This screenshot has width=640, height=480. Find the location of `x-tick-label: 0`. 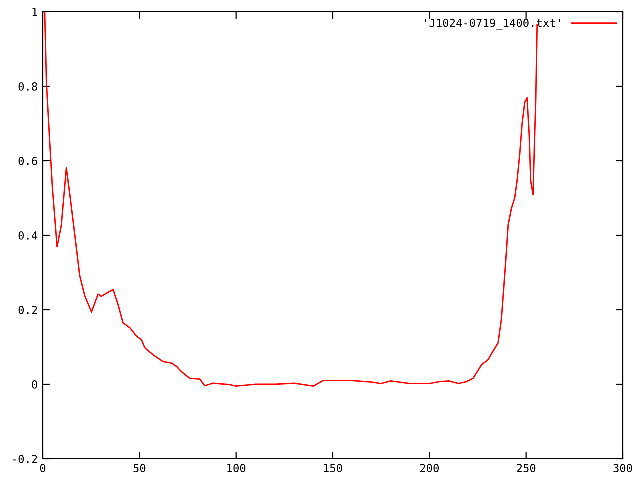

x-tick-label: 0 is located at coordinates (43, 468).